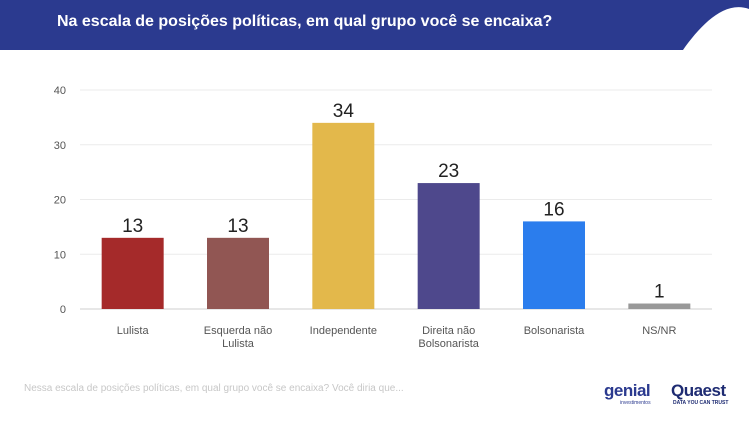 The image size is (749, 421). Describe the element at coordinates (60, 255) in the screenshot. I see `y-tick-label: 10` at that location.